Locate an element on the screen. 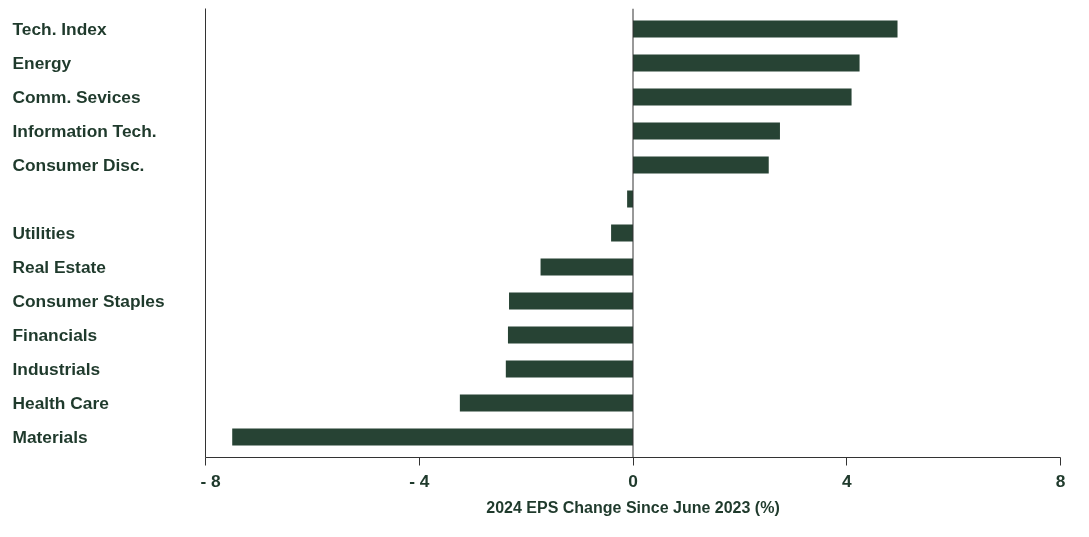  y-tick-label: Industrials is located at coordinates (56, 369).